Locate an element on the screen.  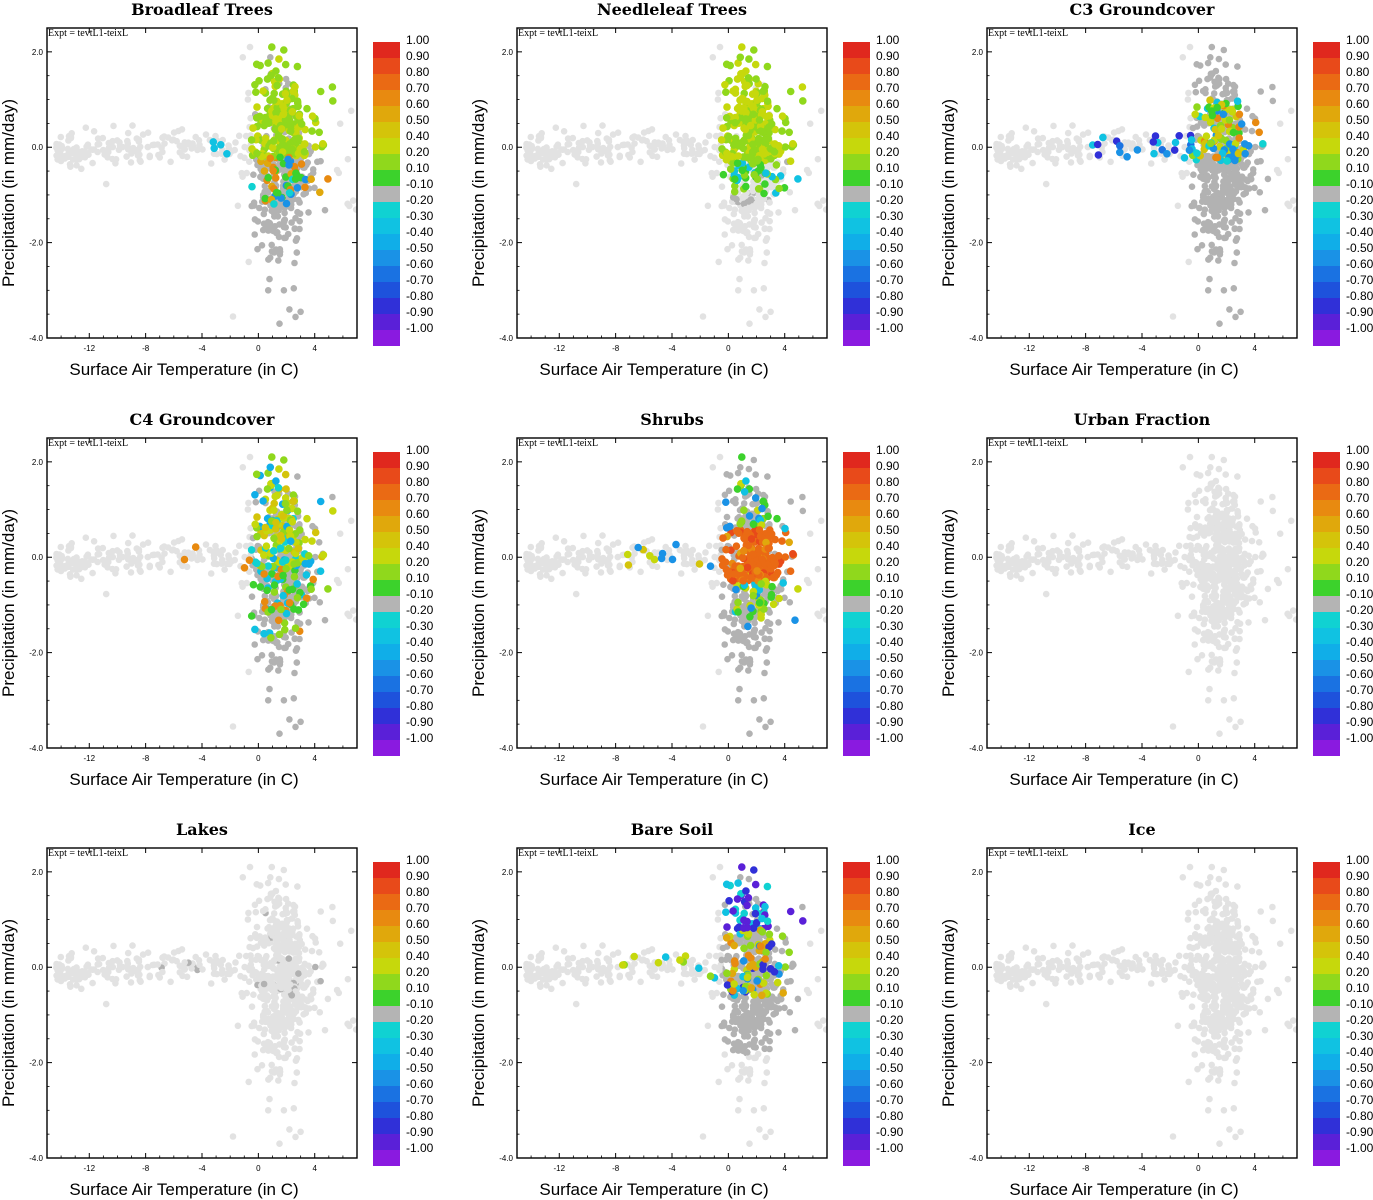
points-layer is located at coordinates (1145, 595).